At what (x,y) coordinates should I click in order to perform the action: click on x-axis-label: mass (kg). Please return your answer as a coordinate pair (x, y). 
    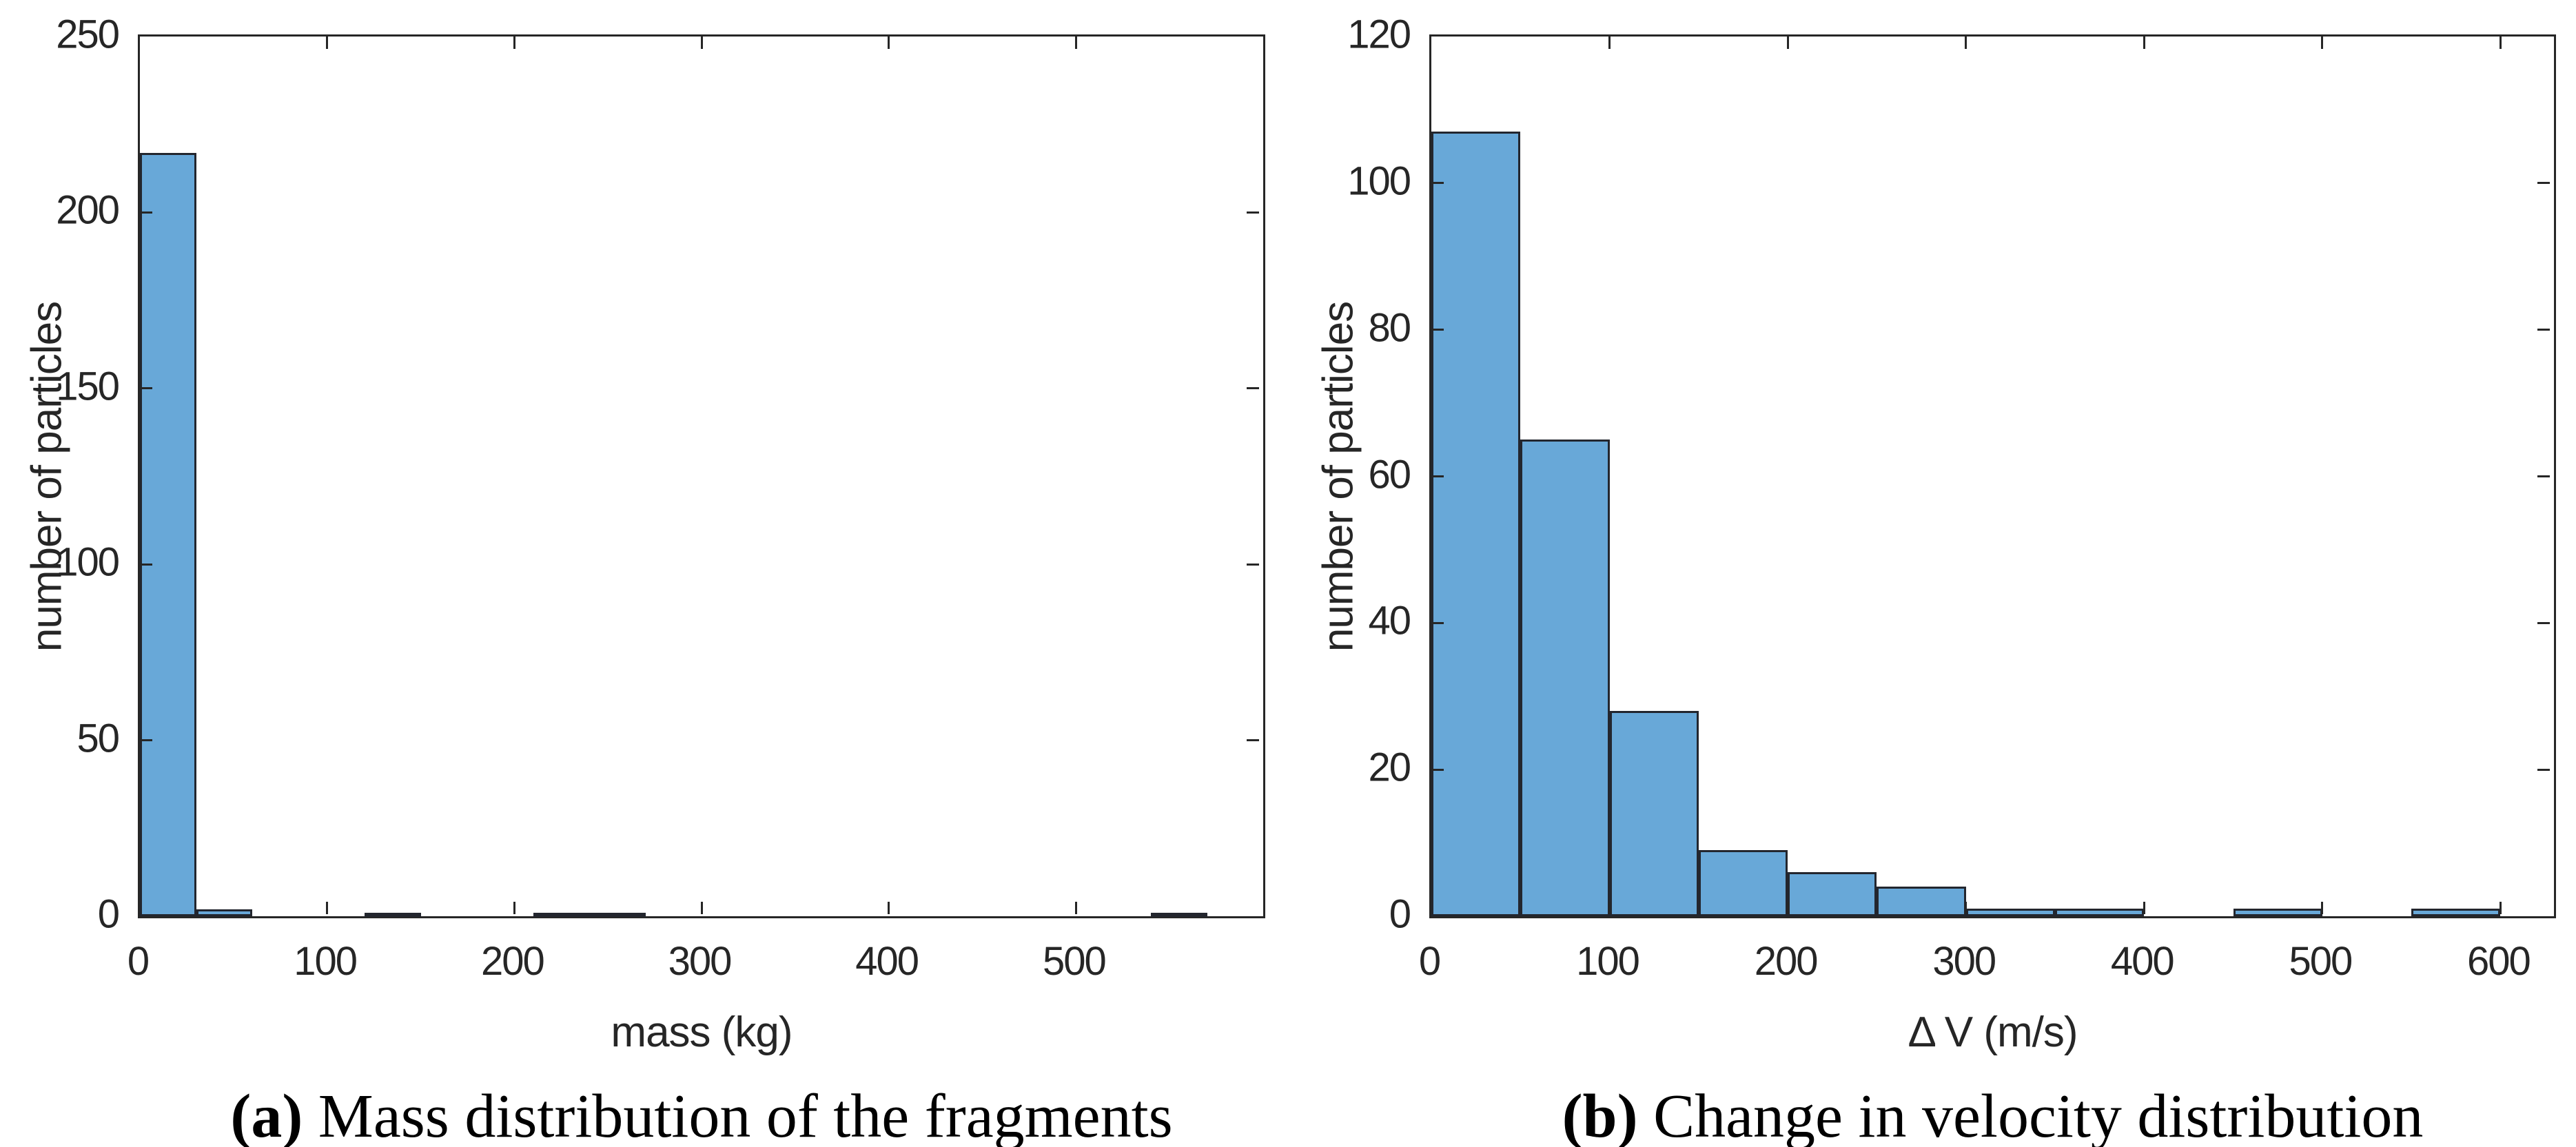
    Looking at the image, I should click on (702, 1032).